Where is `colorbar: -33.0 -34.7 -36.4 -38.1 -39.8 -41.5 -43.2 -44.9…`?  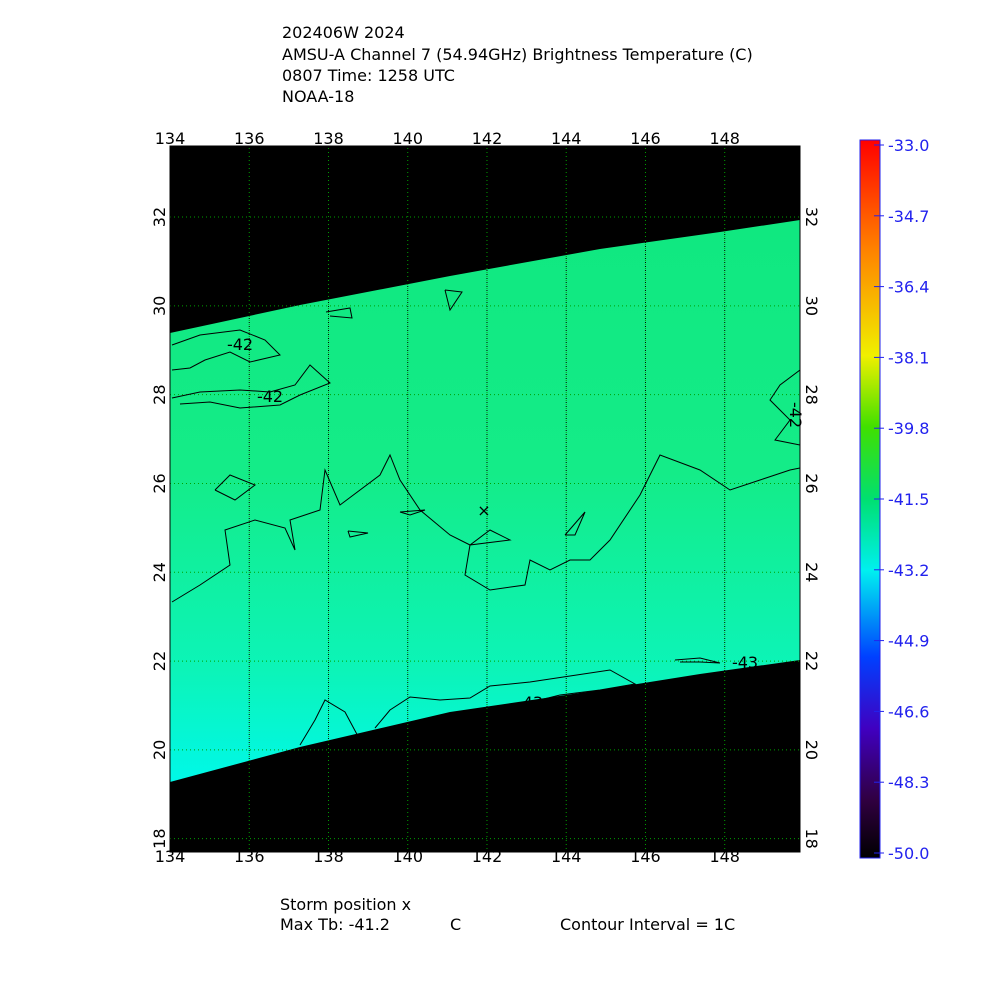
colorbar: -33.0 -34.7 -36.4 -38.1 -39.8 -41.5 -43.2 -44.9… is located at coordinates (894, 499).